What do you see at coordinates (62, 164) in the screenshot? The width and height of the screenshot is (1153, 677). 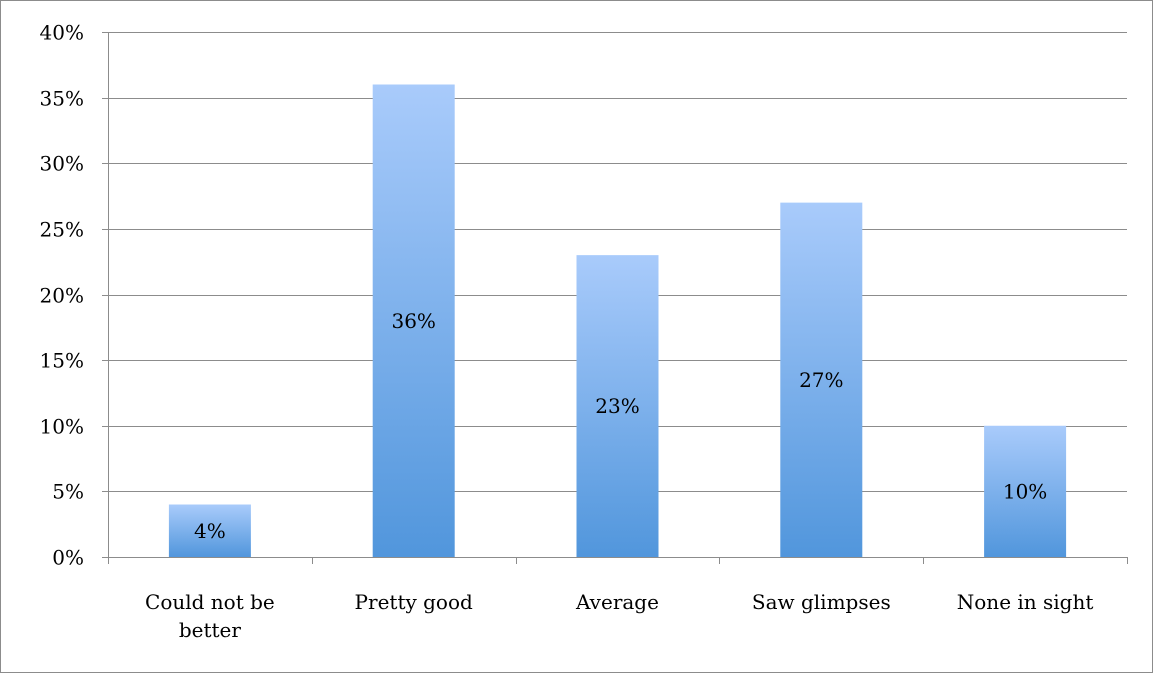 I see `y-tick-label: 30%` at bounding box center [62, 164].